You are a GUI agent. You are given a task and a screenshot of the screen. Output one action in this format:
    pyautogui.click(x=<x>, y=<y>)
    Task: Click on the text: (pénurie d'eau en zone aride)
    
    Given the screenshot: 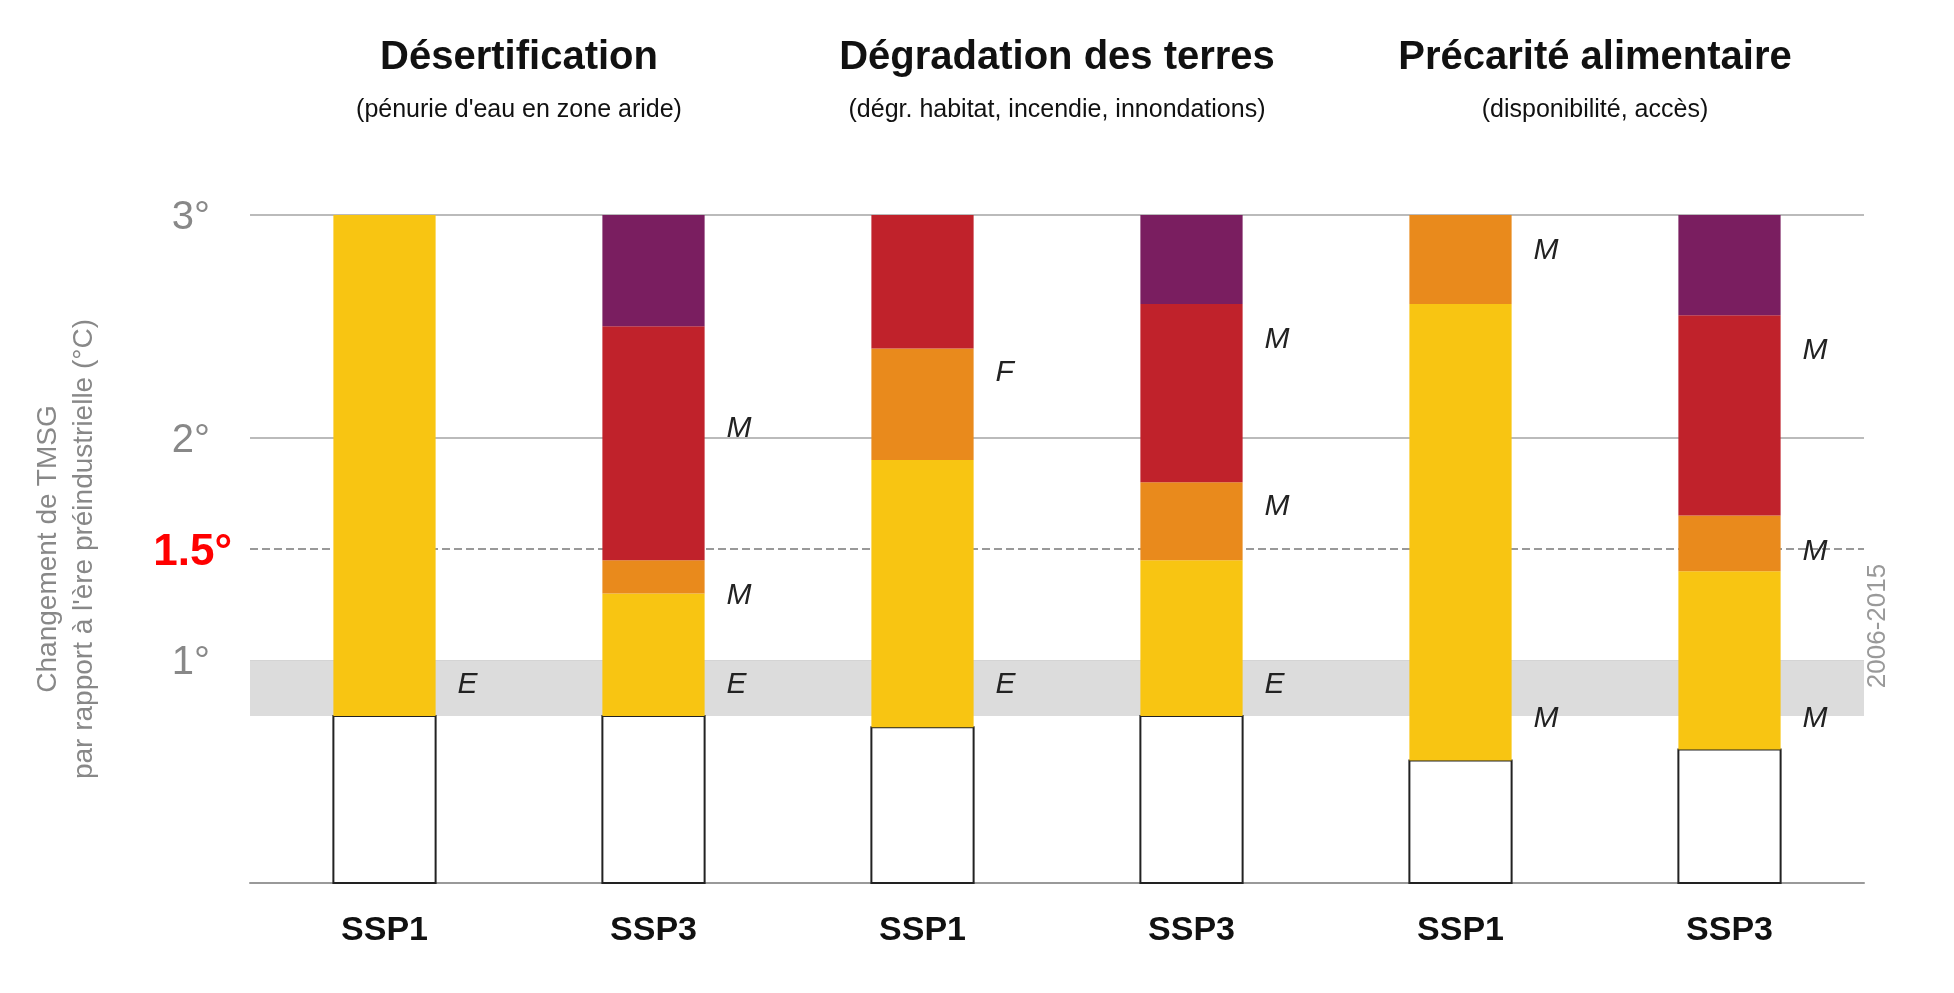 What is the action you would take?
    pyautogui.click(x=519, y=108)
    